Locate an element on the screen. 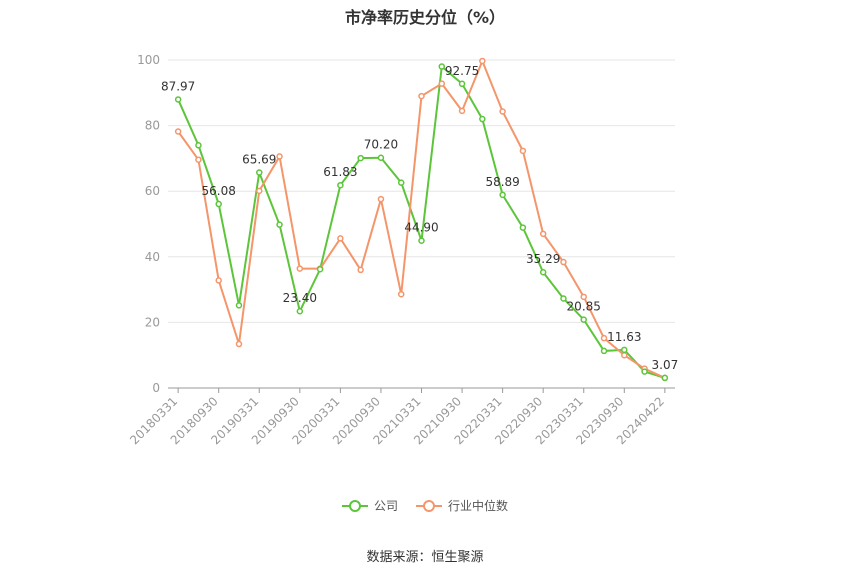 This screenshot has width=850, height=575. y-tick-label: 80 is located at coordinates (152, 126).